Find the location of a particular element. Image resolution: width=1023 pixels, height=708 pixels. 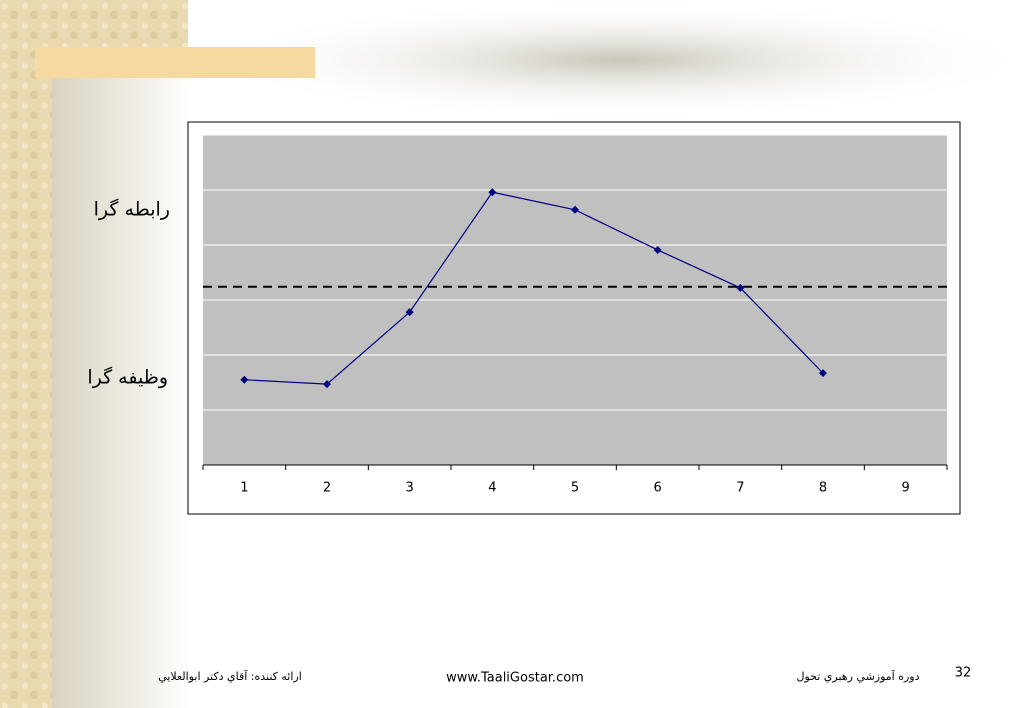

x-tick-label: 1 is located at coordinates (244, 488).